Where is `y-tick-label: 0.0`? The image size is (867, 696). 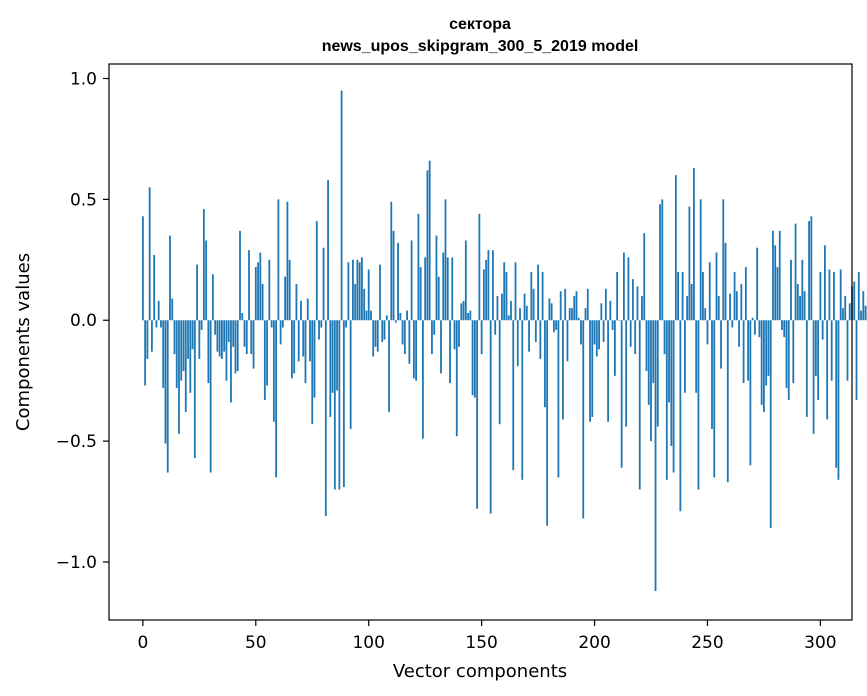
y-tick-label: 0.0 is located at coordinates (83, 321).